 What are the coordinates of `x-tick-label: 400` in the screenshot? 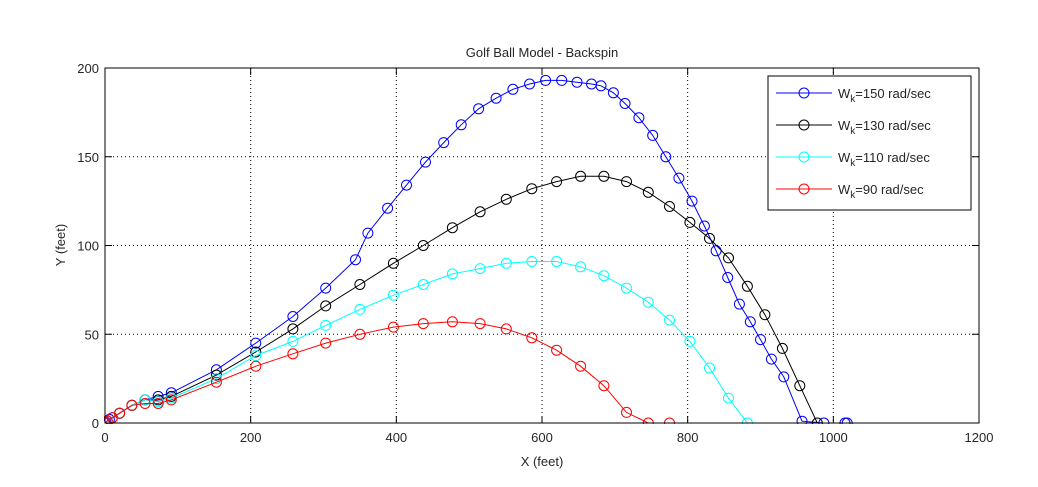 It's located at (396, 437).